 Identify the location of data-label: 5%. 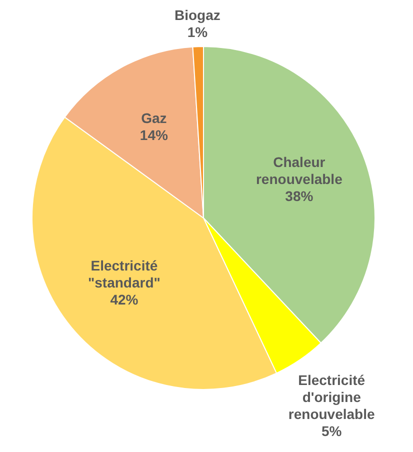
(331, 430).